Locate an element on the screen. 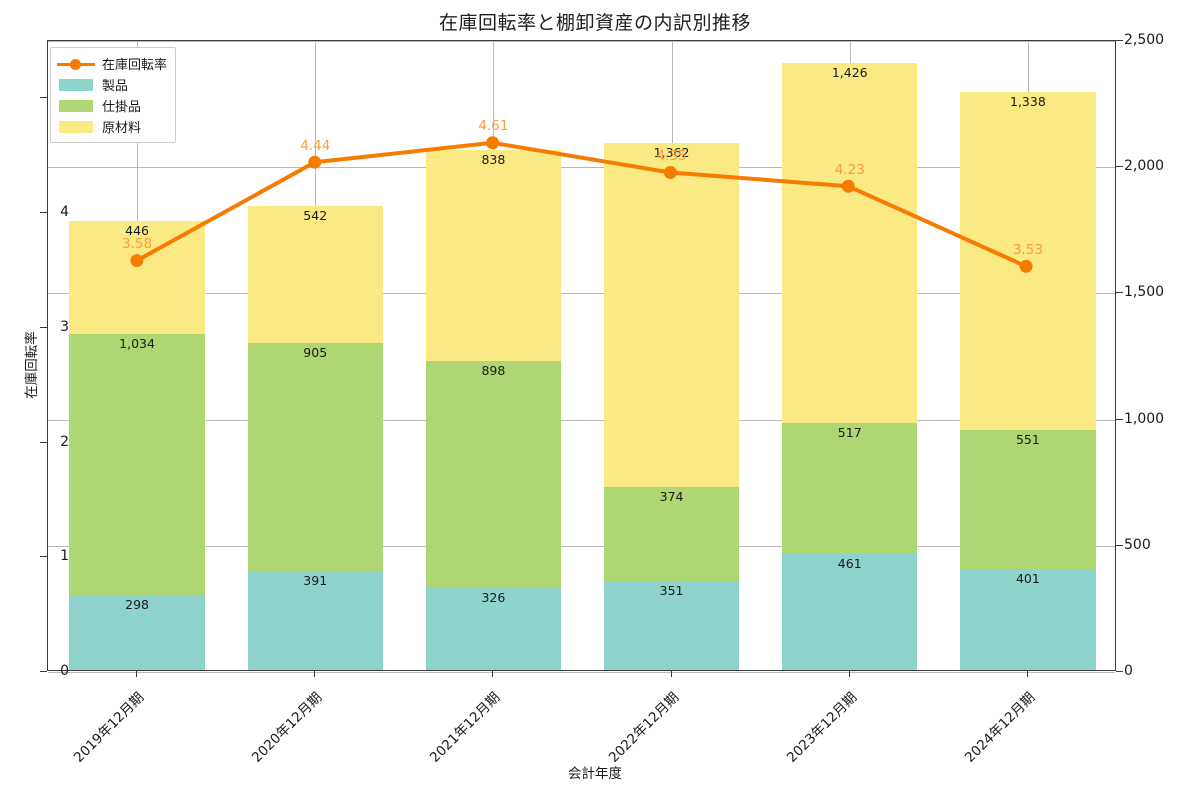  bar-segment-原材料: 838 is located at coordinates (493, 255).